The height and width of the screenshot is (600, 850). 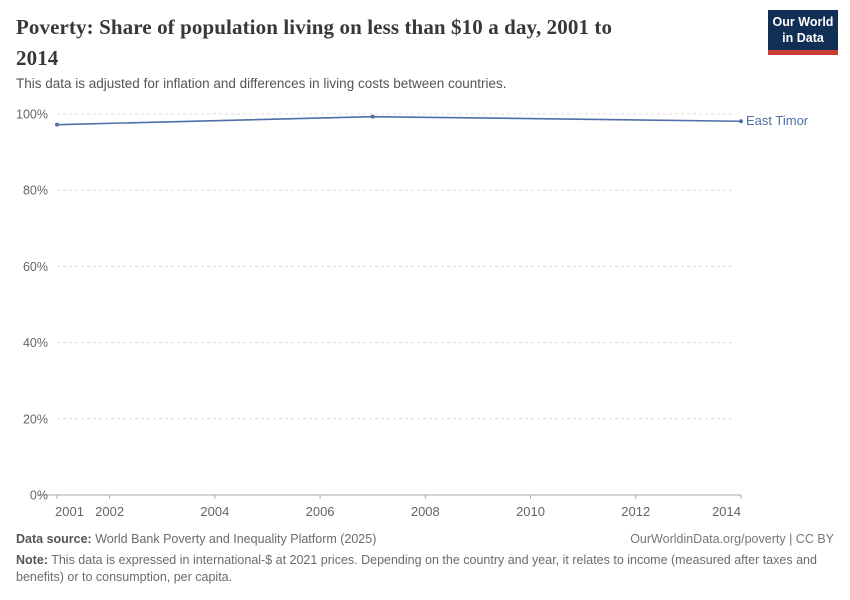 What do you see at coordinates (777, 120) in the screenshot?
I see `series-label: East Timor` at bounding box center [777, 120].